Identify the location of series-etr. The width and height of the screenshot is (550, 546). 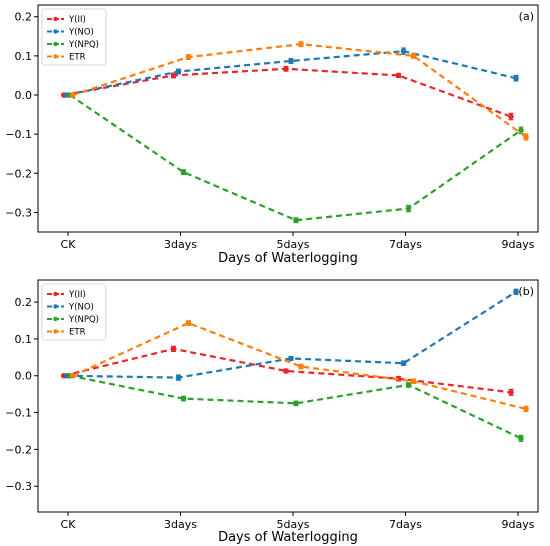
(299, 366).